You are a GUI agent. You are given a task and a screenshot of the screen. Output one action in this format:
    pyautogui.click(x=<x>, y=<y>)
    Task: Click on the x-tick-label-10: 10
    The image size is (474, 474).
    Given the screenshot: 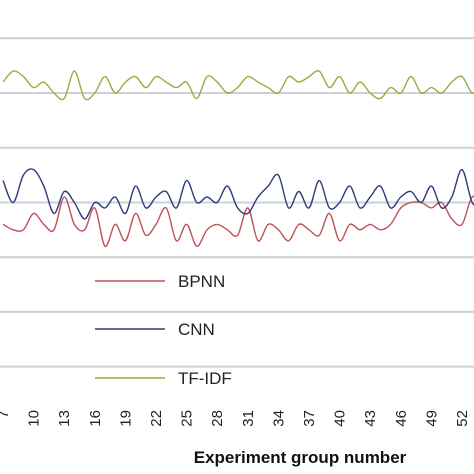 What is the action you would take?
    pyautogui.click(x=34, y=418)
    